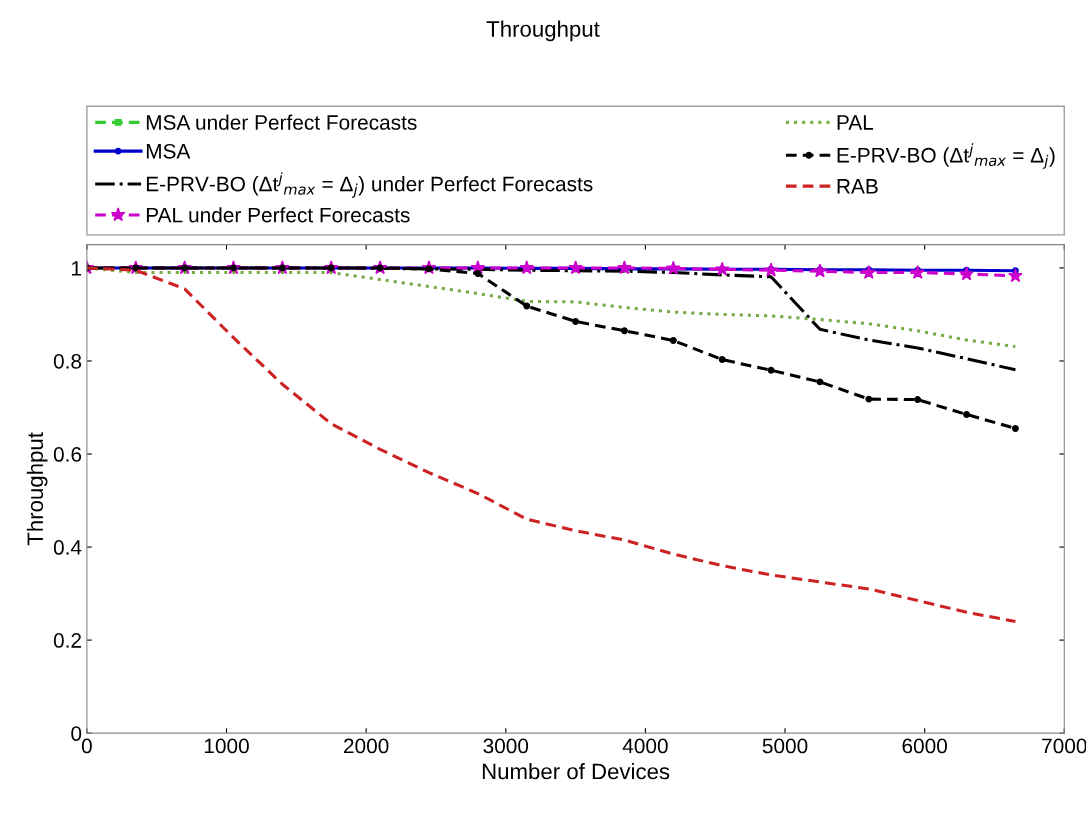 This screenshot has width=1086, height=821. Describe the element at coordinates (76, 268) in the screenshot. I see `y-tick-label: 1` at that location.